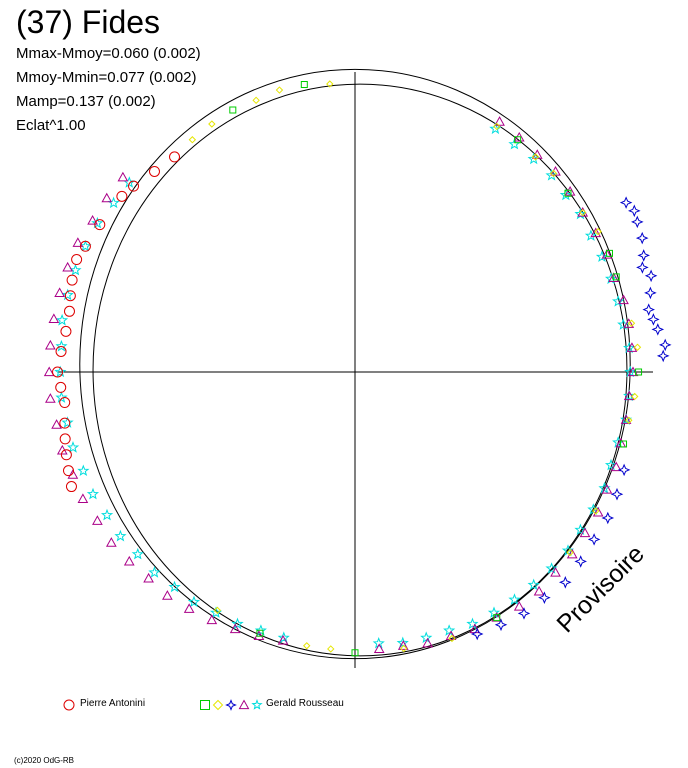 This screenshot has width=688, height=768. What do you see at coordinates (44, 760) in the screenshot?
I see `copyright: (c)2020 OdG-RB` at bounding box center [44, 760].